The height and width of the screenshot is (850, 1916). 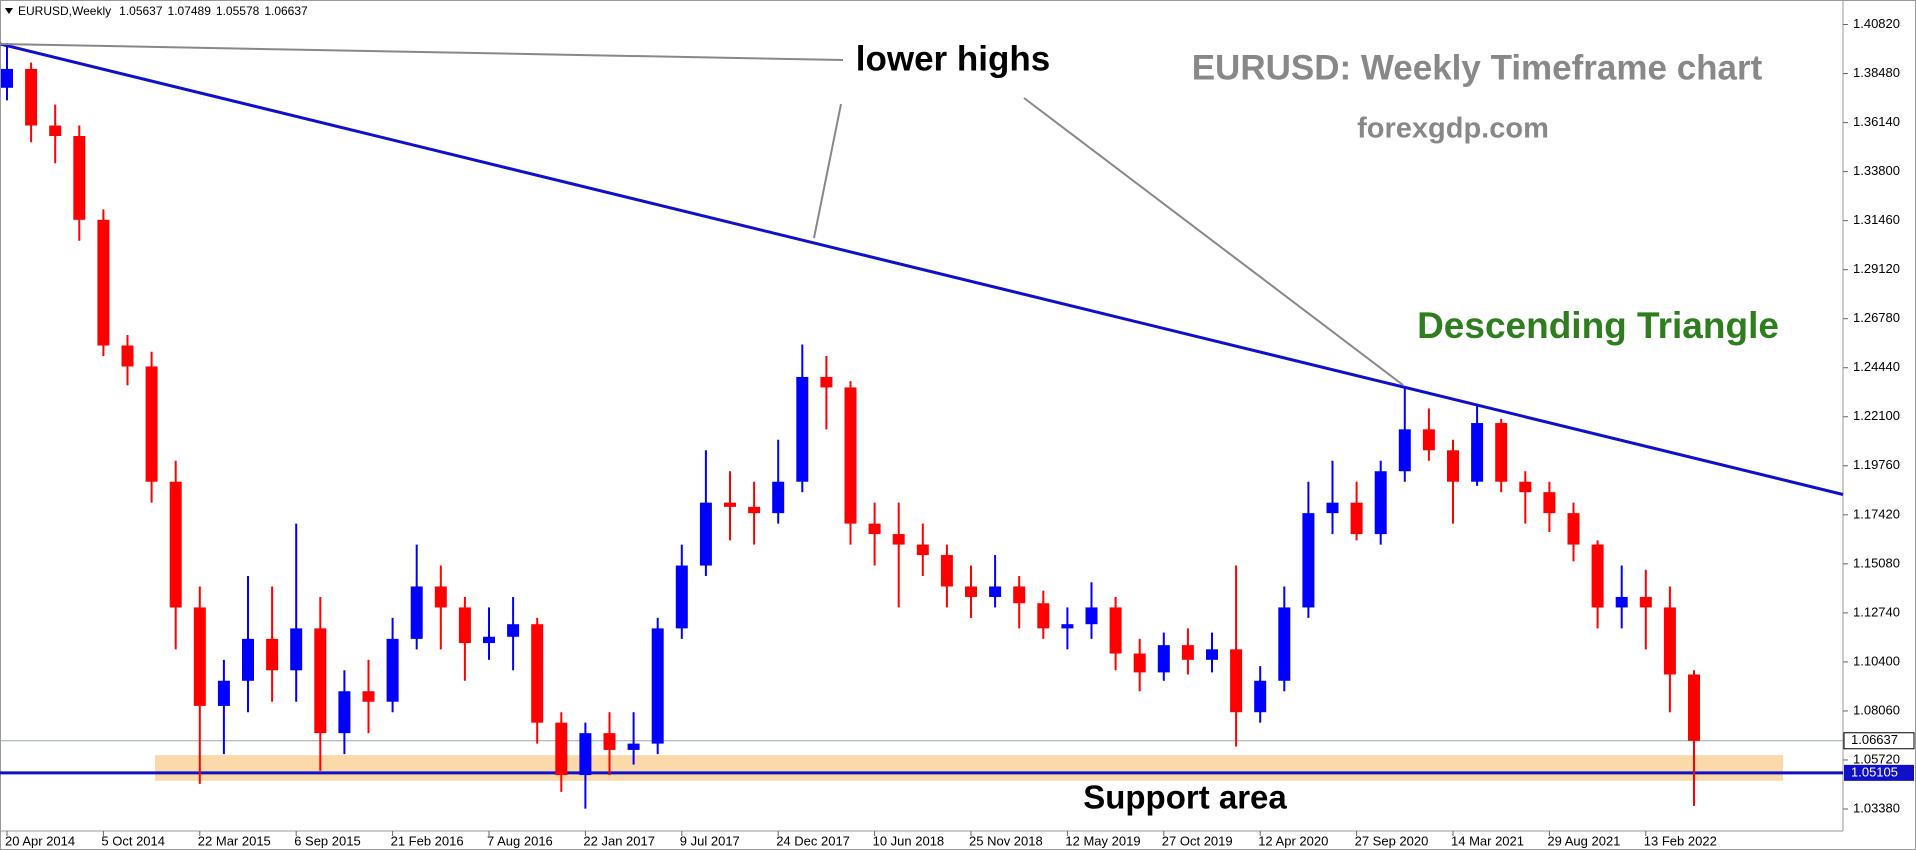 What do you see at coordinates (1293, 840) in the screenshot?
I see `x-tick-label: 12 Apr 2020` at bounding box center [1293, 840].